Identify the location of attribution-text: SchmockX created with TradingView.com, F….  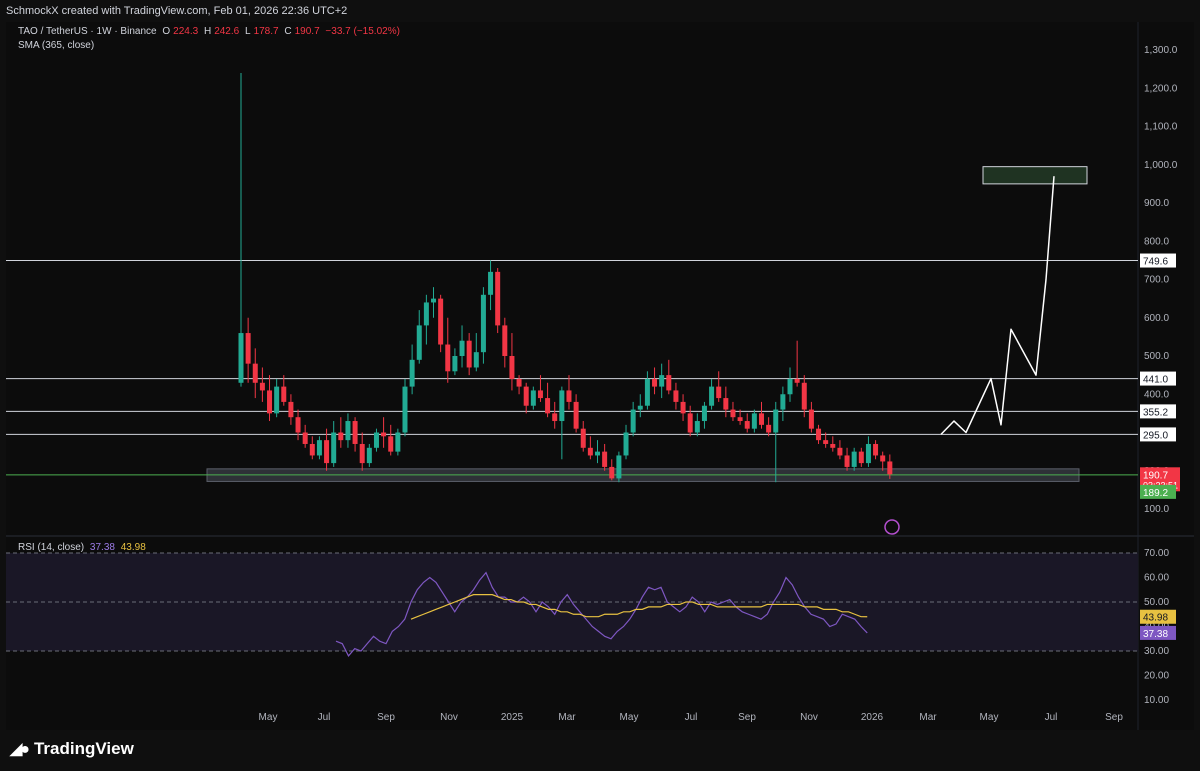
(177, 11).